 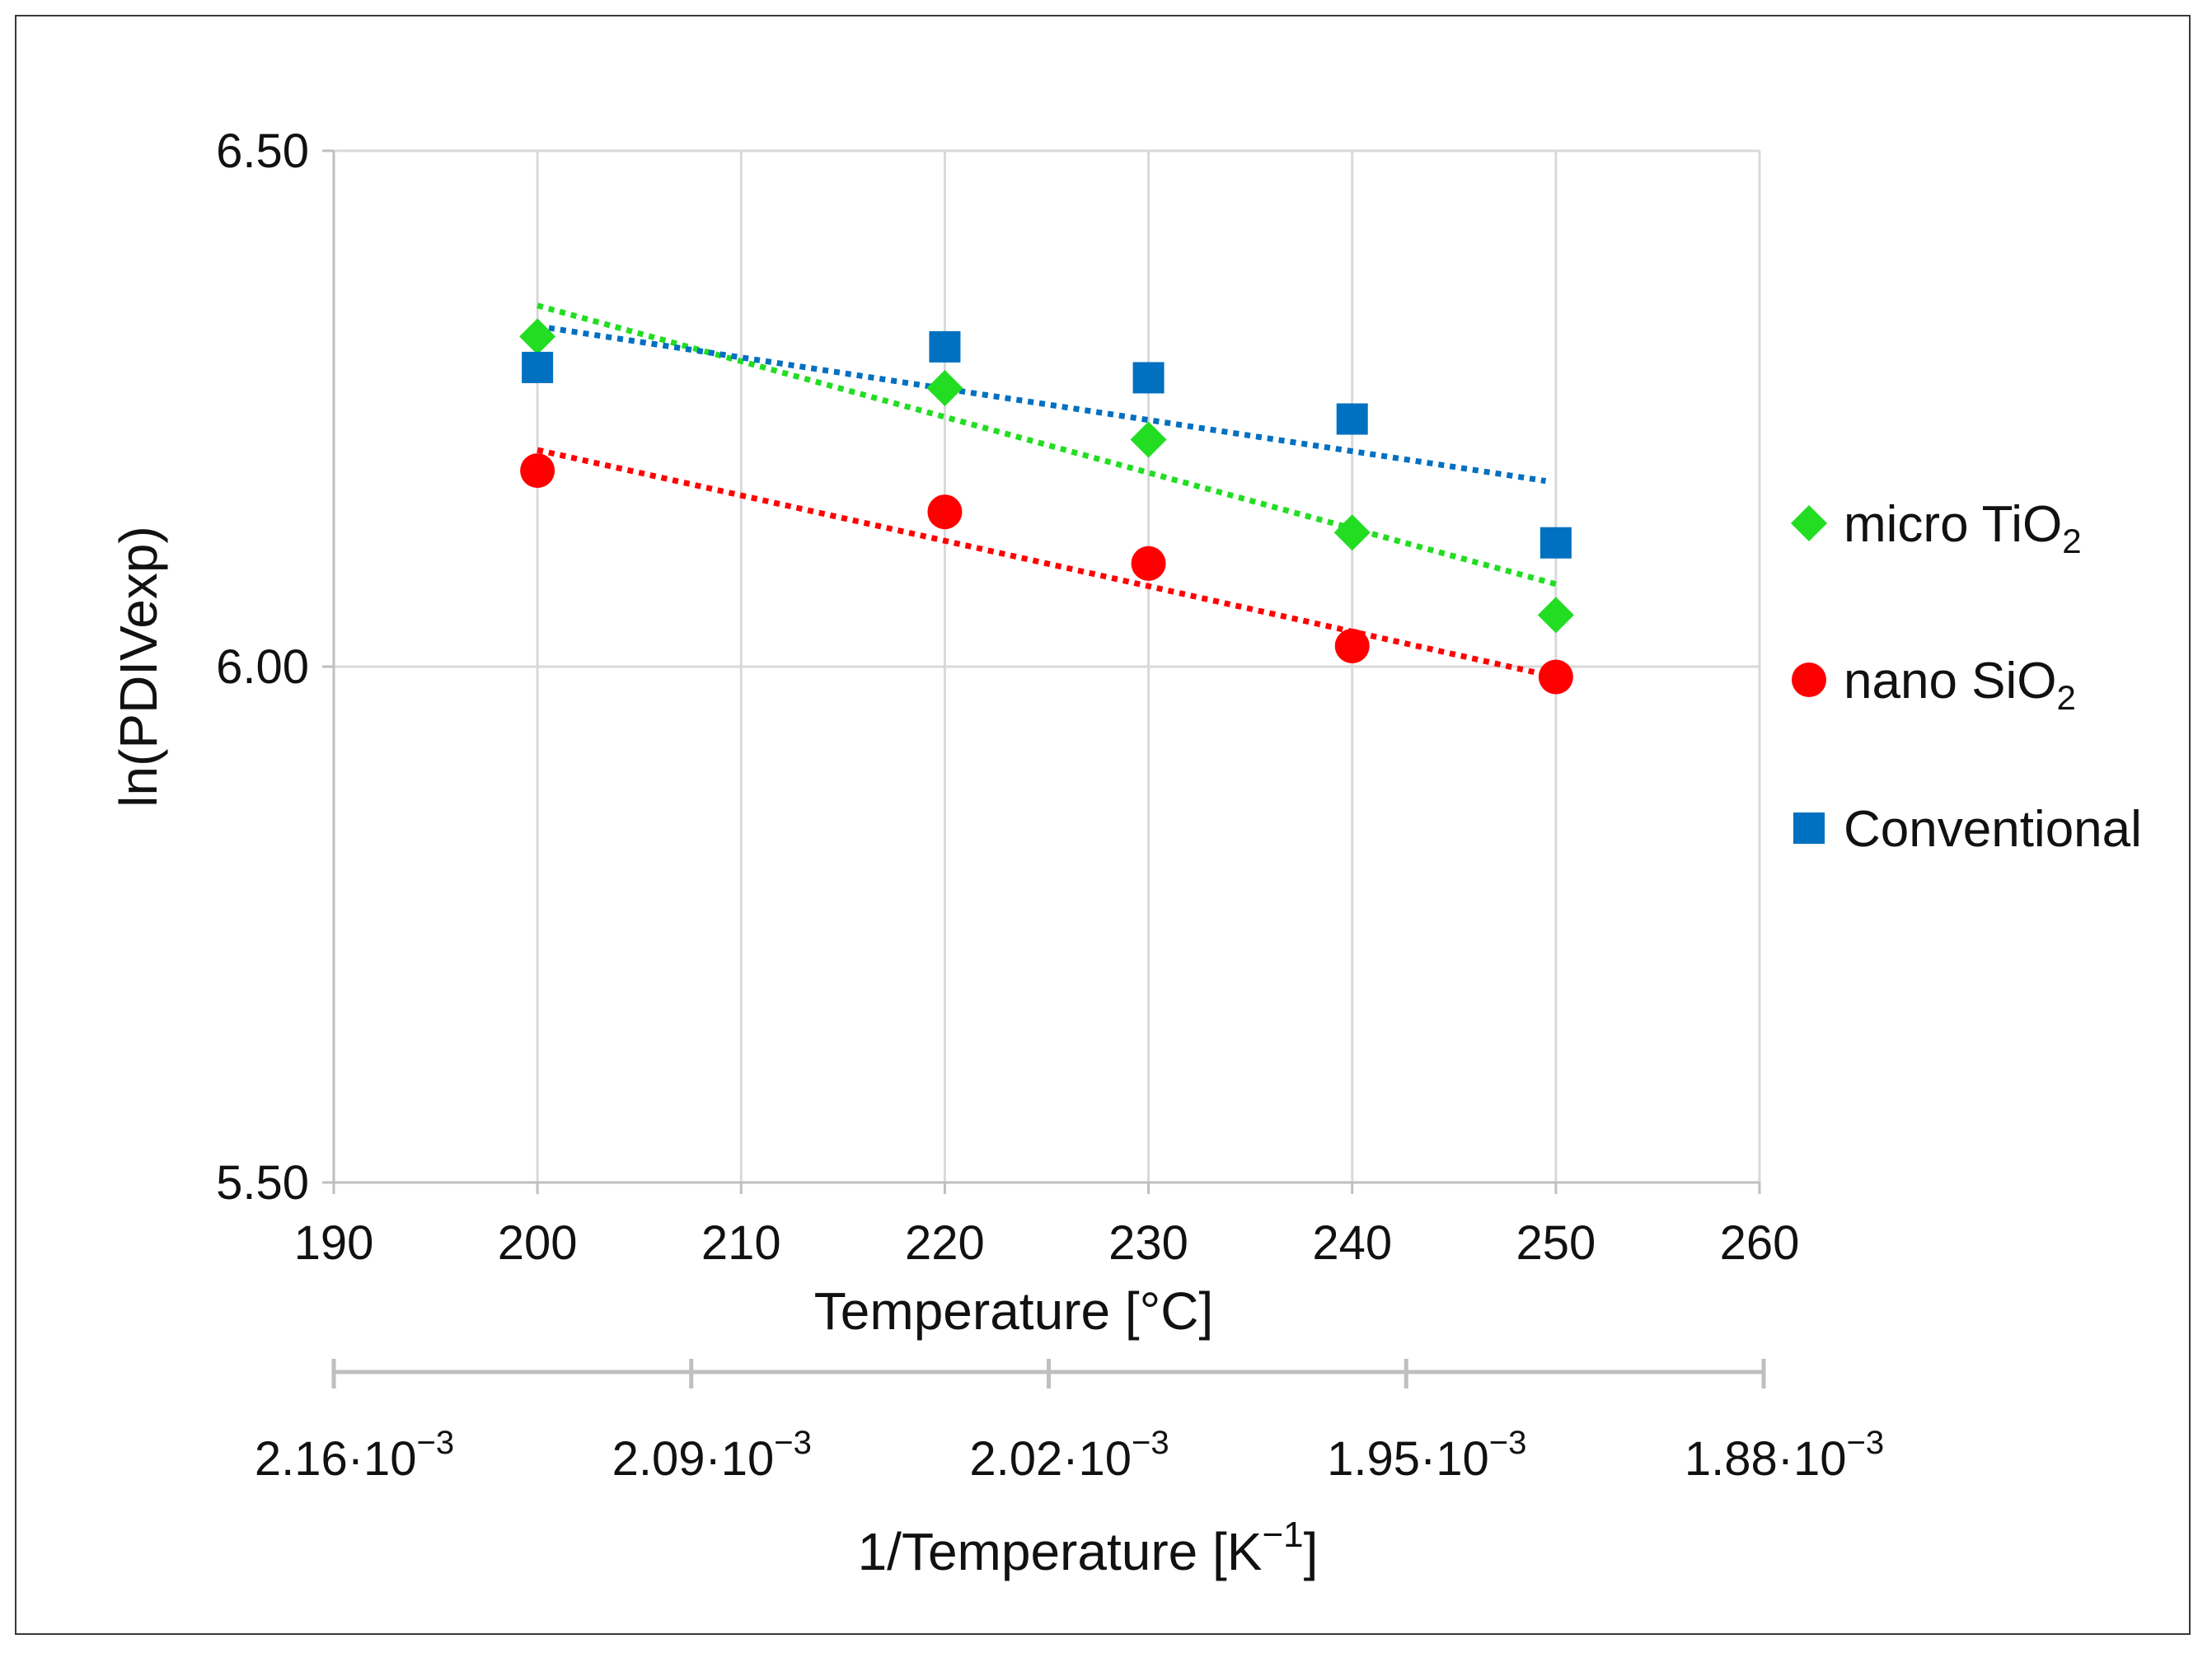 What do you see at coordinates (945, 1243) in the screenshot?
I see `x-tick-label: 220` at bounding box center [945, 1243].